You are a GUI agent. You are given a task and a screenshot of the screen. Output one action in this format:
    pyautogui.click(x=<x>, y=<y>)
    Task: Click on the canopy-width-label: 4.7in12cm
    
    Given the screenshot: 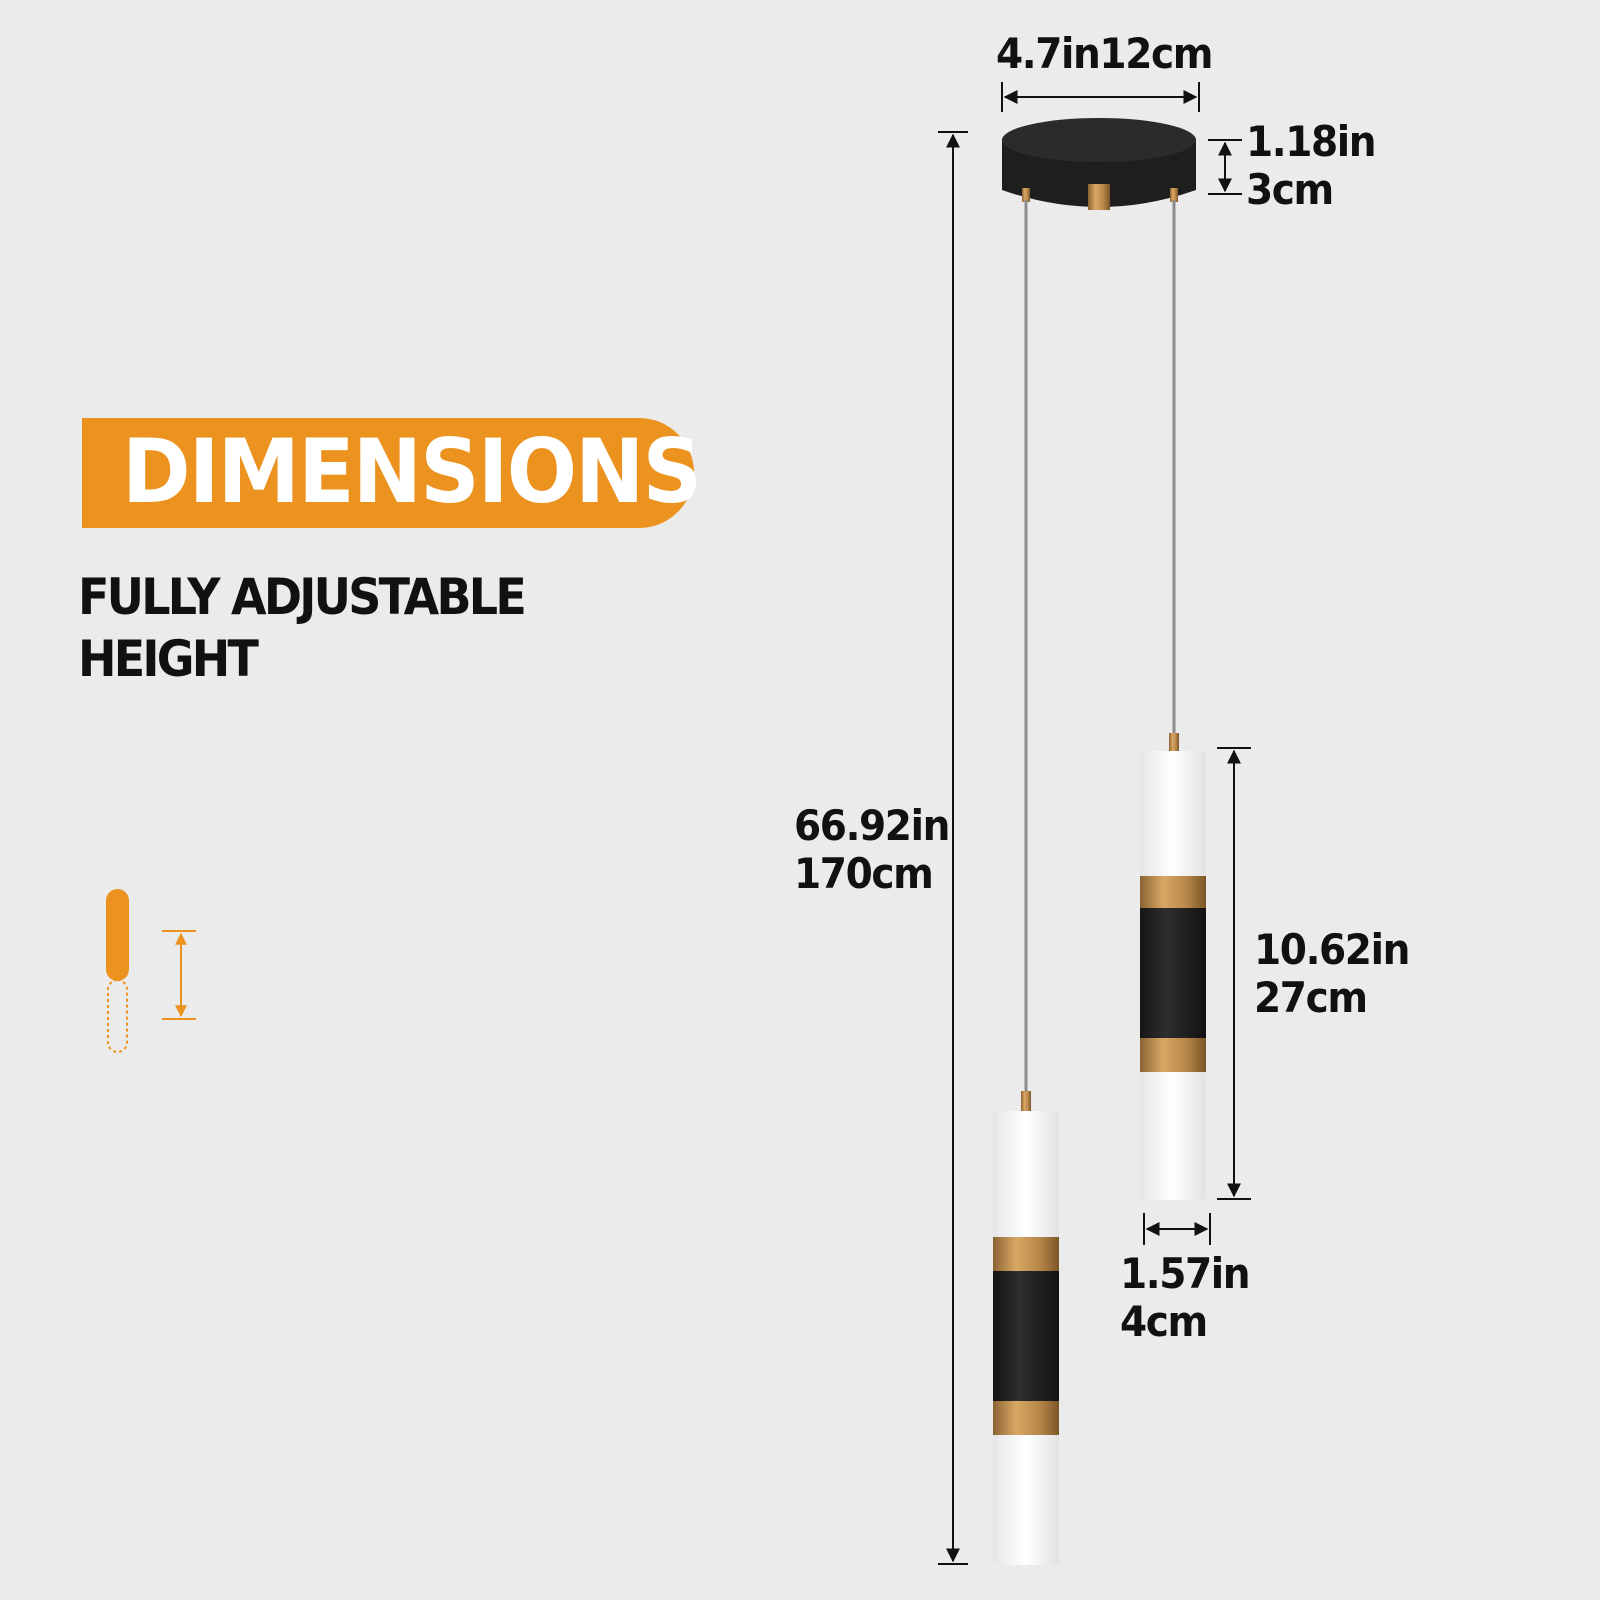 What is the action you would take?
    pyautogui.click(x=1104, y=53)
    